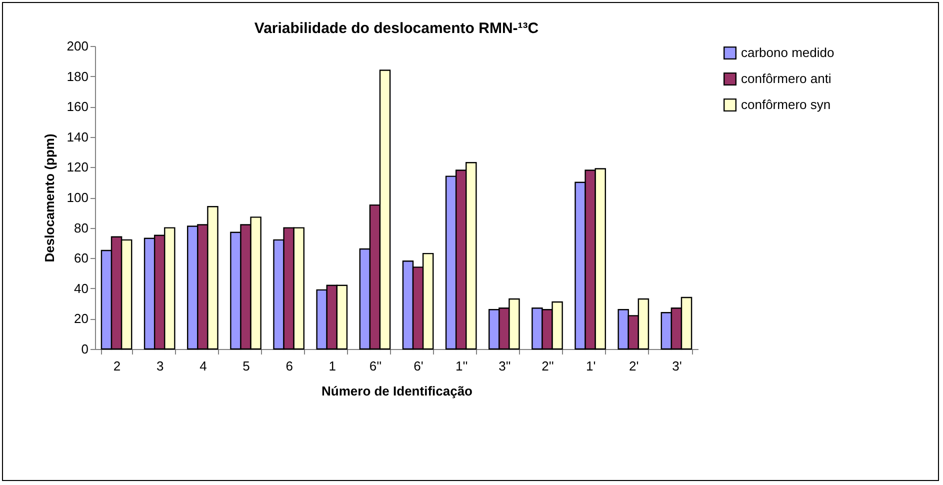  Describe the element at coordinates (77, 136) in the screenshot. I see `y-tick-label: 140` at that location.